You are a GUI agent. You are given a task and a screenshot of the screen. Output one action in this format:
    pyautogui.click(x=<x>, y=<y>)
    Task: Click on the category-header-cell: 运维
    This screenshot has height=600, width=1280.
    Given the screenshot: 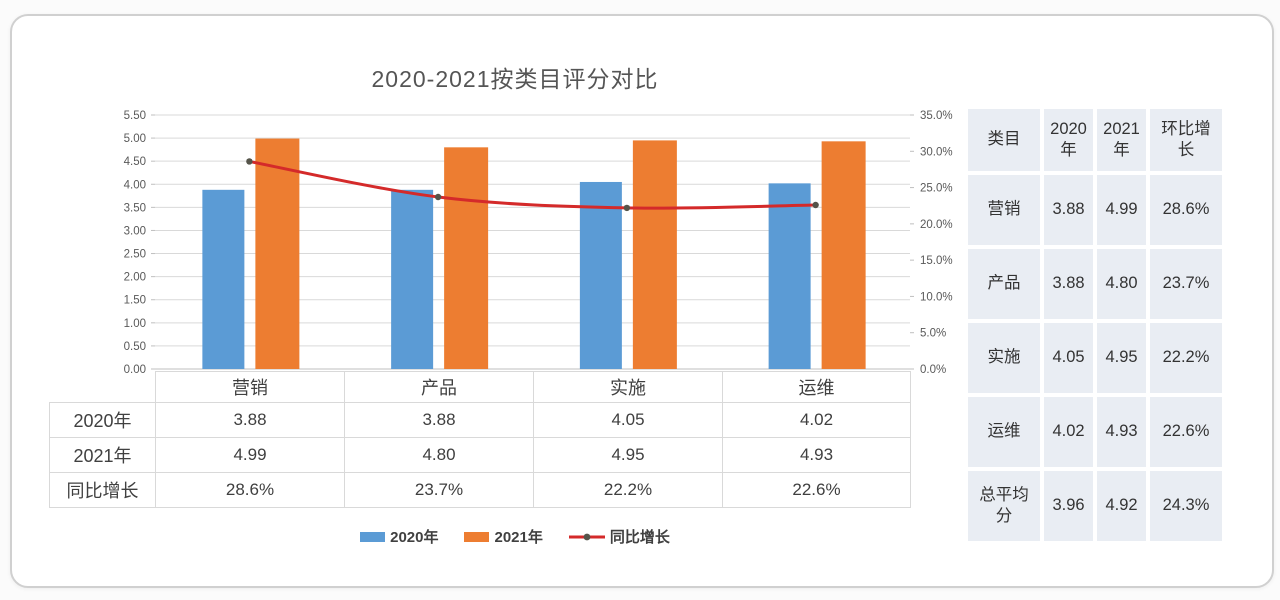 What is the action you would take?
    pyautogui.click(x=816, y=387)
    